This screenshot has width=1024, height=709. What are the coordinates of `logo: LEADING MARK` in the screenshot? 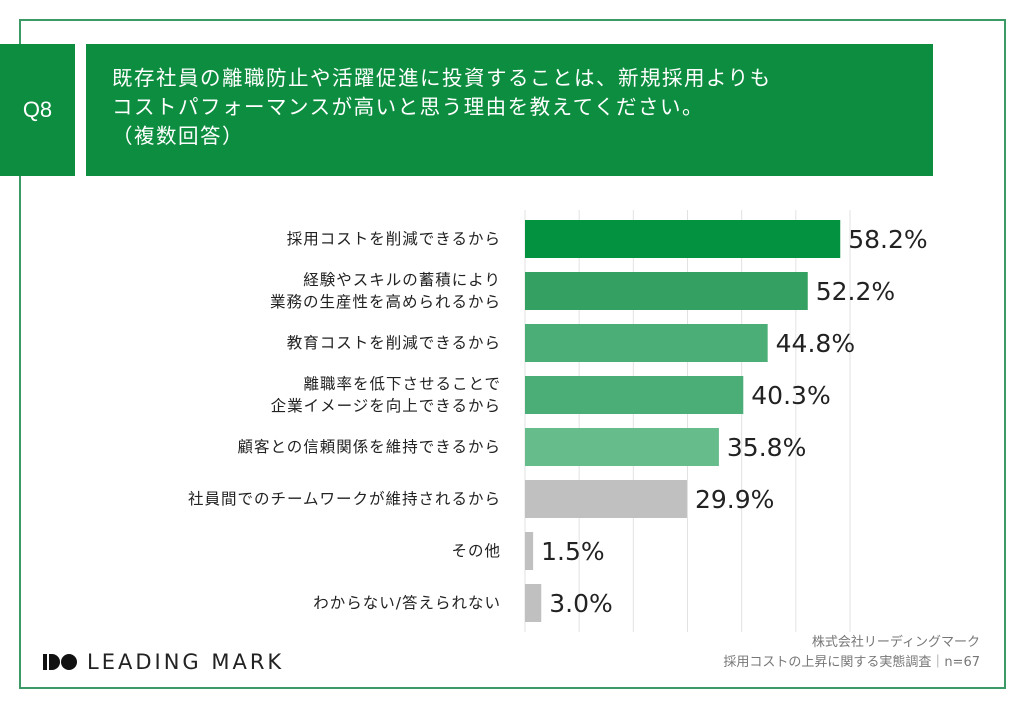 It's located at (163, 662).